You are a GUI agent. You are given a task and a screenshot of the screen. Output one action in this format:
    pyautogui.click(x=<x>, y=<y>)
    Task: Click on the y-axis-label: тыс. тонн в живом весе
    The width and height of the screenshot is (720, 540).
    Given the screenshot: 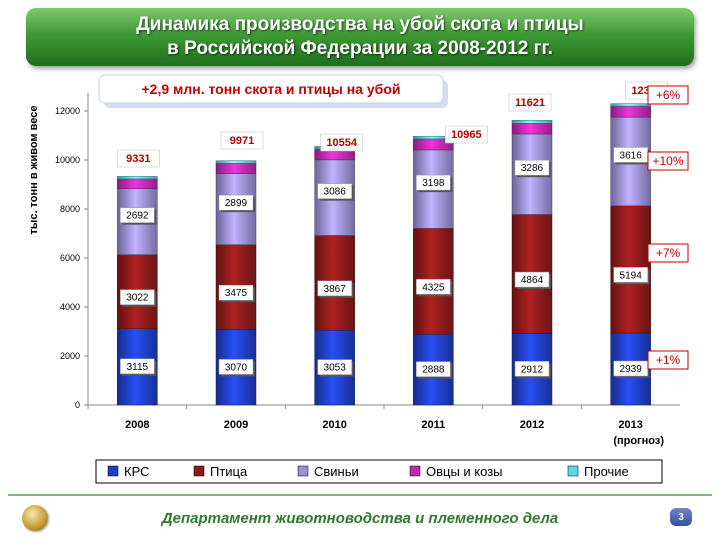 What is the action you would take?
    pyautogui.click(x=34, y=170)
    